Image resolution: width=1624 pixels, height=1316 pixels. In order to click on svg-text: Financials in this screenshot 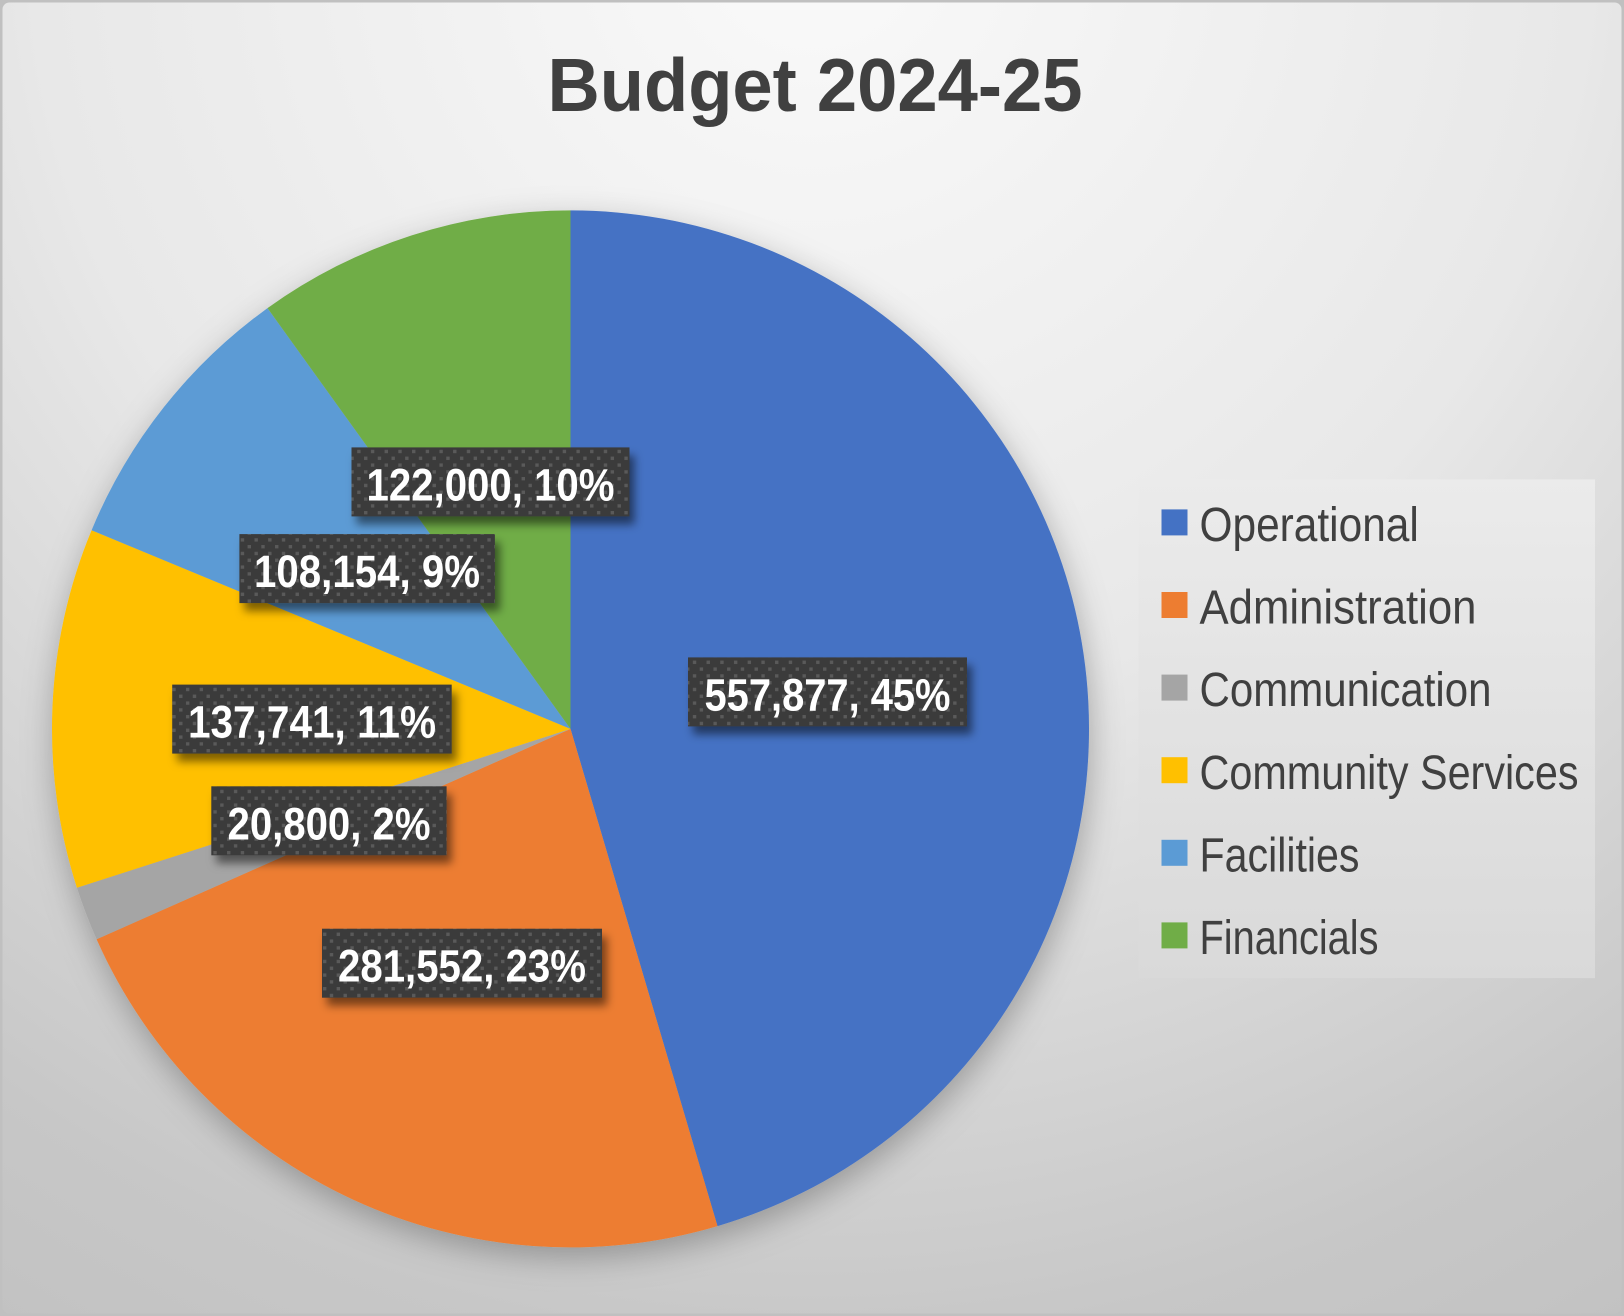, I will do `click(1289, 938)`.